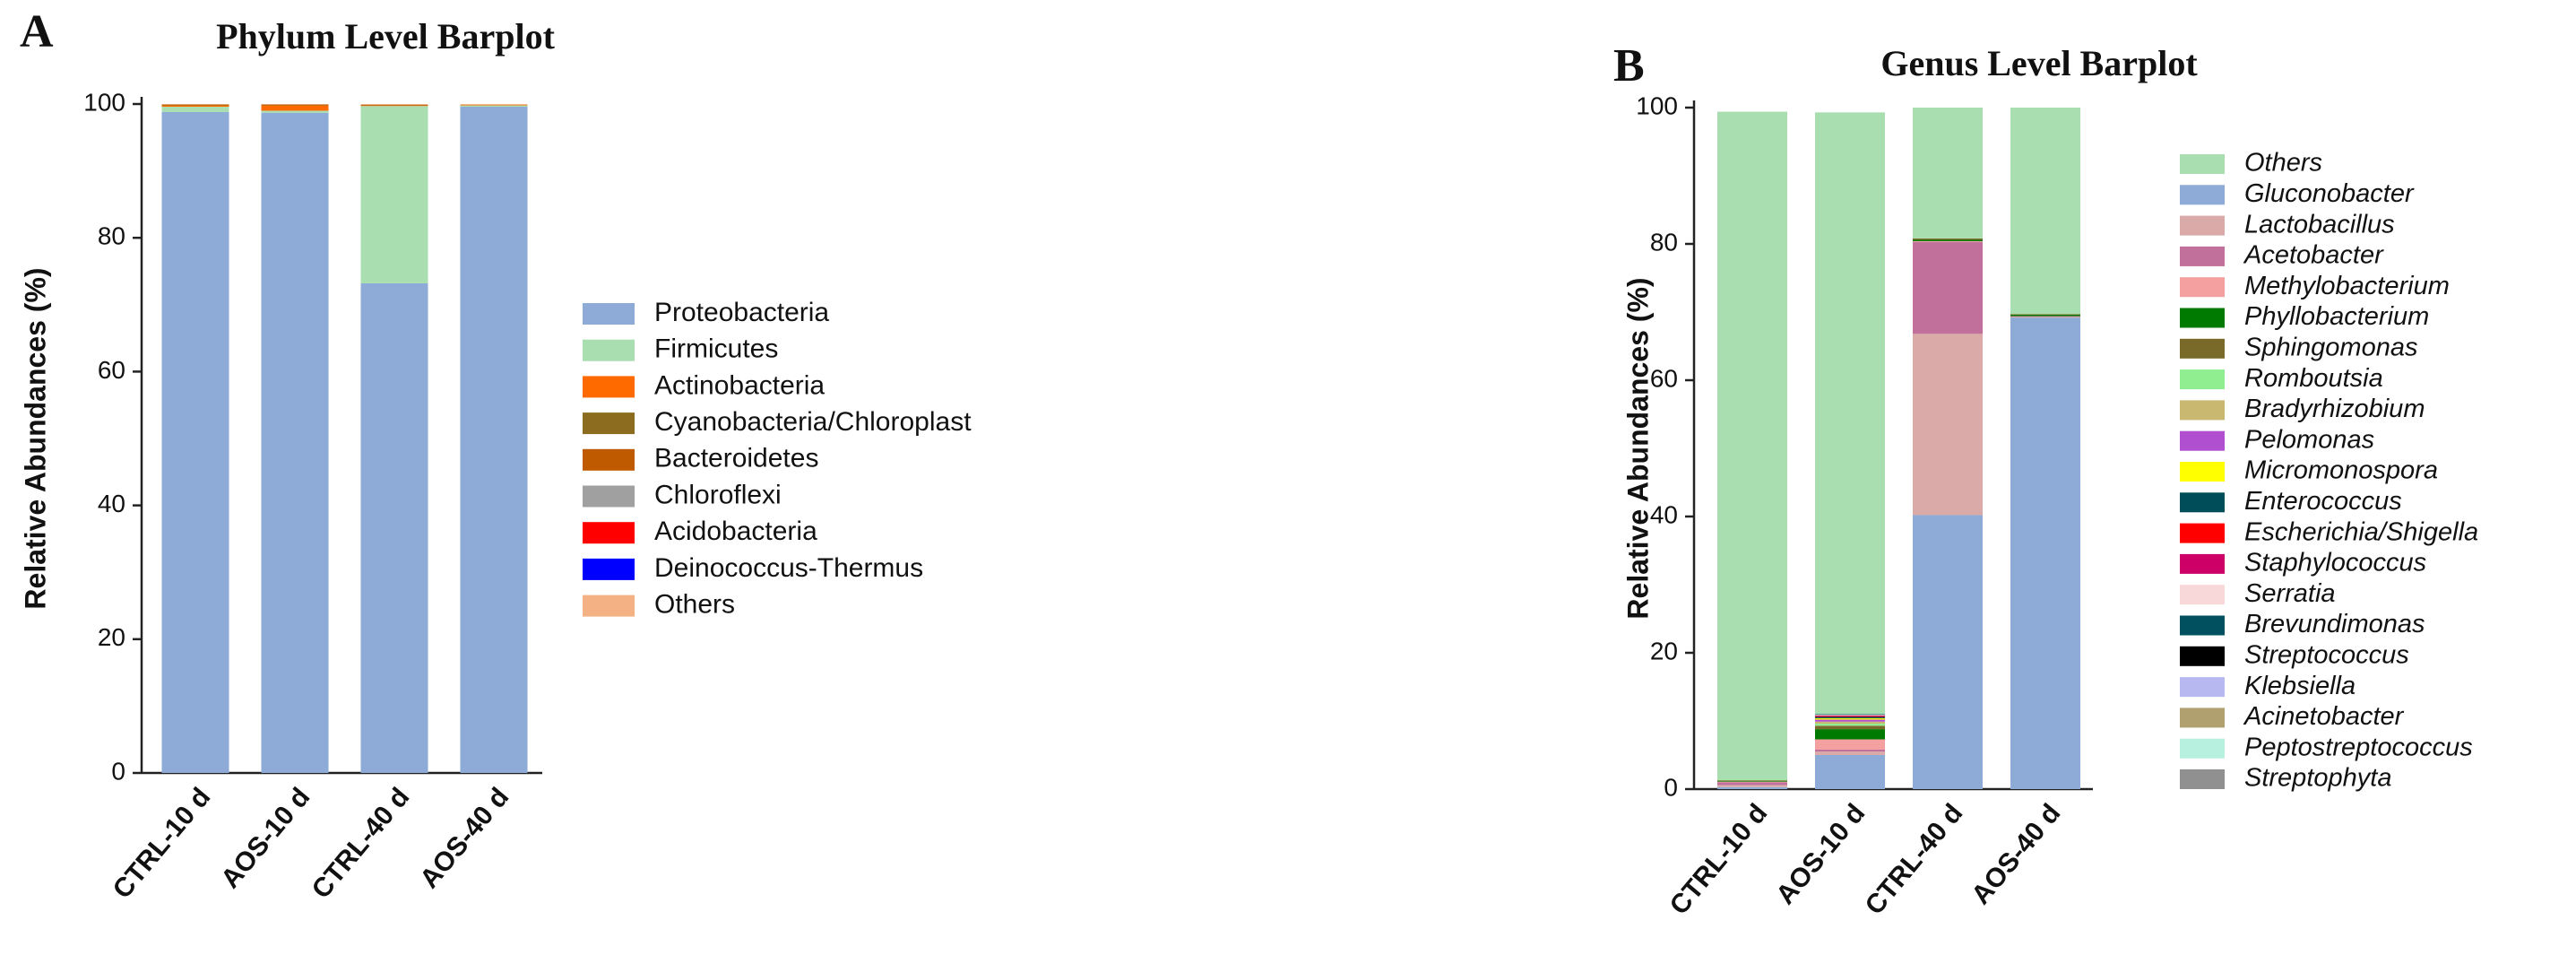  What do you see at coordinates (716, 349) in the screenshot?
I see `legend-label: Firmicutes` at bounding box center [716, 349].